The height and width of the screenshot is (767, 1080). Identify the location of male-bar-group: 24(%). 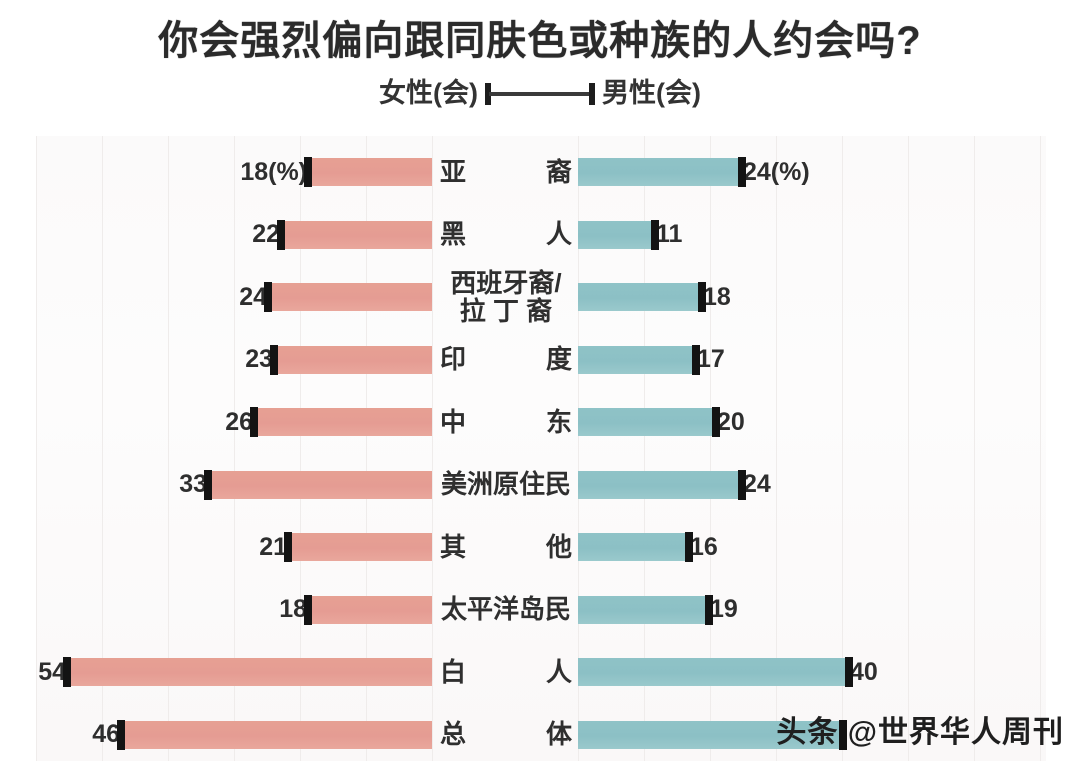
(694, 172).